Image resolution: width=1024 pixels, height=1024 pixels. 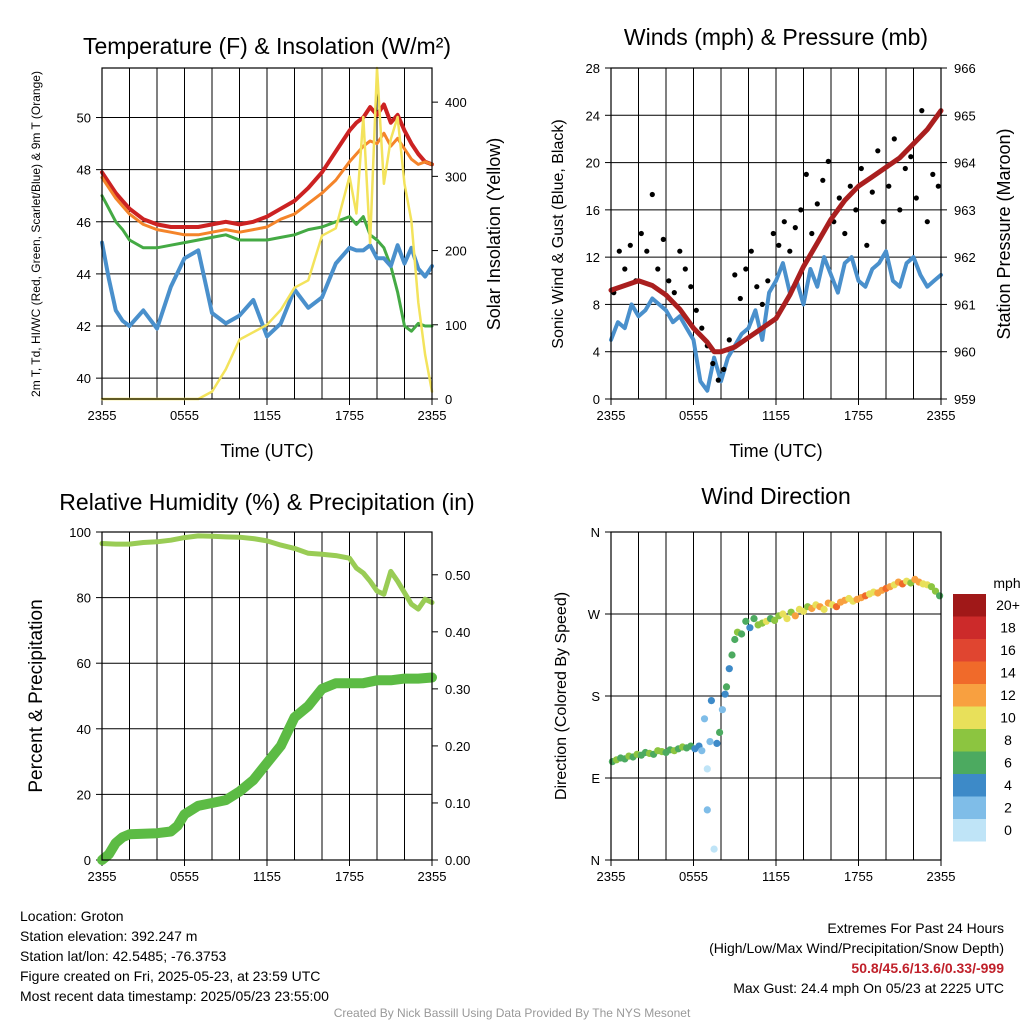 I want to click on y2-tick-label: 959, so click(x=965, y=399).